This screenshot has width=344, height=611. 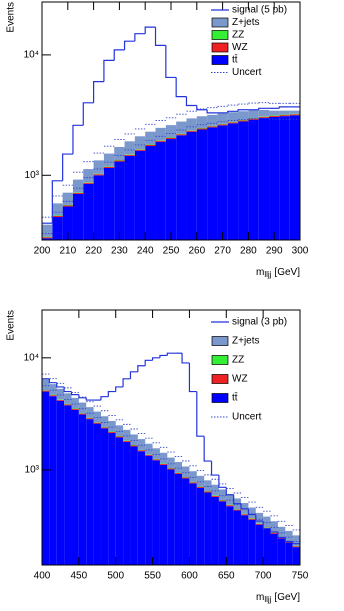 I want to click on legend-label: signal (3 pb), so click(x=259, y=322).